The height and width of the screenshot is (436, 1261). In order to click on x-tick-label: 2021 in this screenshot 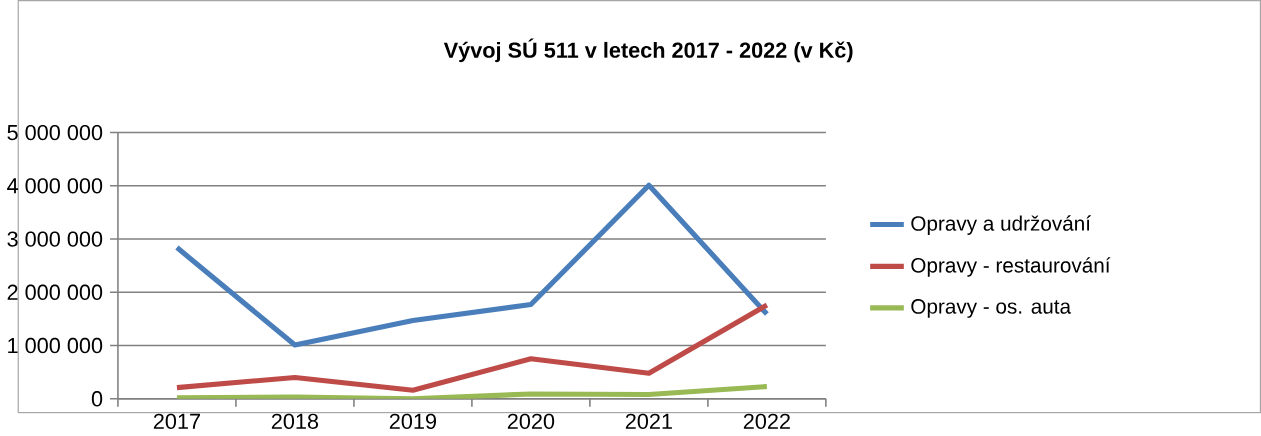, I will do `click(648, 421)`.